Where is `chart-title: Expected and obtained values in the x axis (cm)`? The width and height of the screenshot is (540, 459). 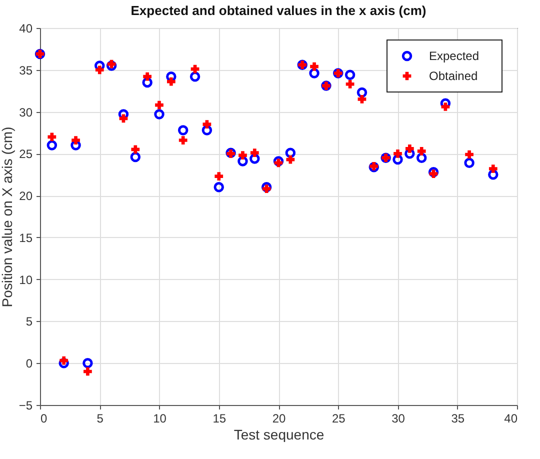
chart-title: Expected and obtained values in the x axis (cm) is located at coordinates (278, 10).